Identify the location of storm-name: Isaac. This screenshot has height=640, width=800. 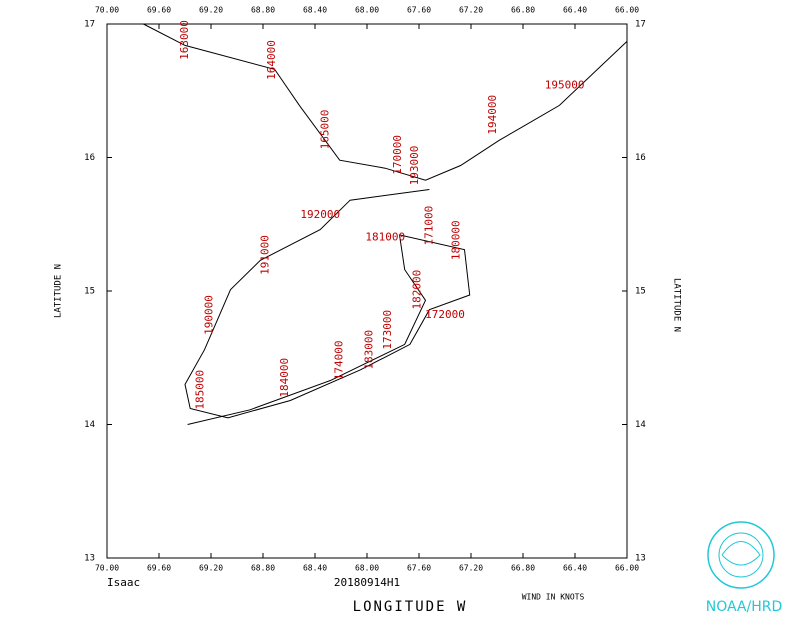
(123, 582).